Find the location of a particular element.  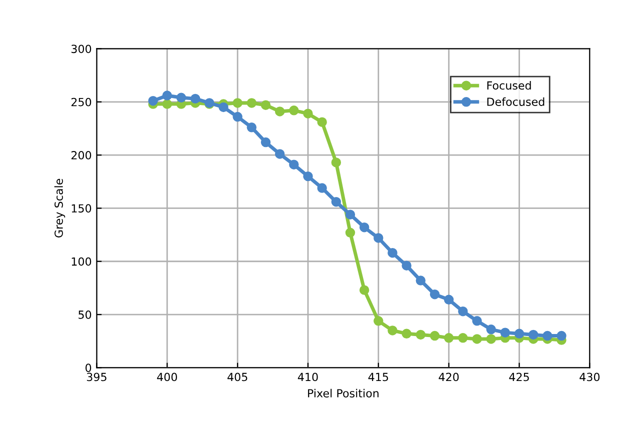

x-tick-label: 415 is located at coordinates (378, 377).